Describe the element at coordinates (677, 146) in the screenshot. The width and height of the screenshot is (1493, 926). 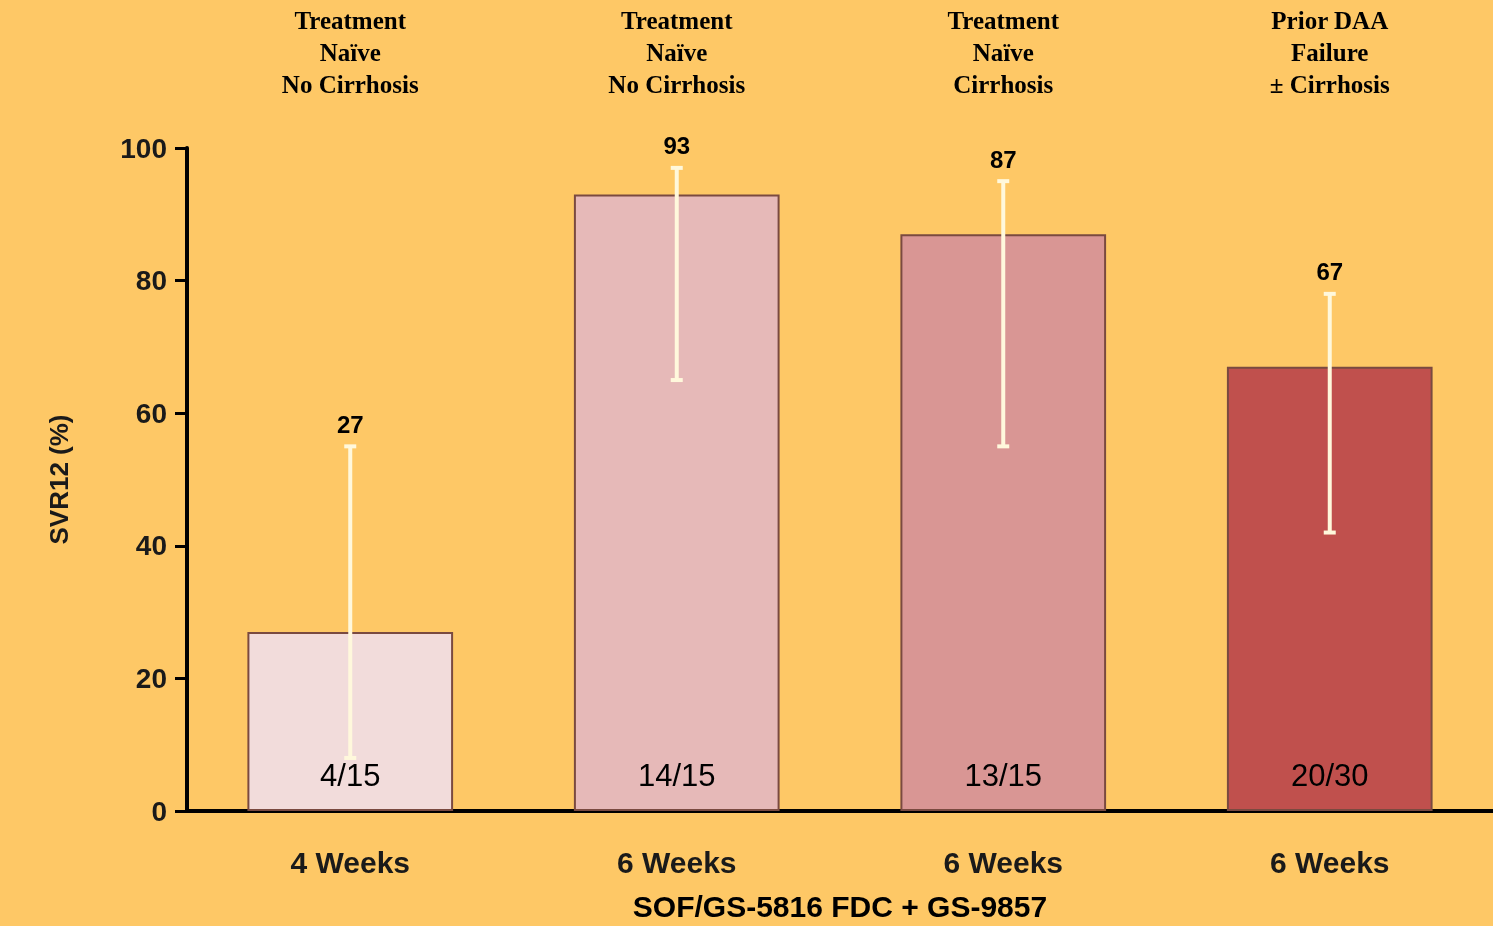
I see `data-label: 93` at that location.